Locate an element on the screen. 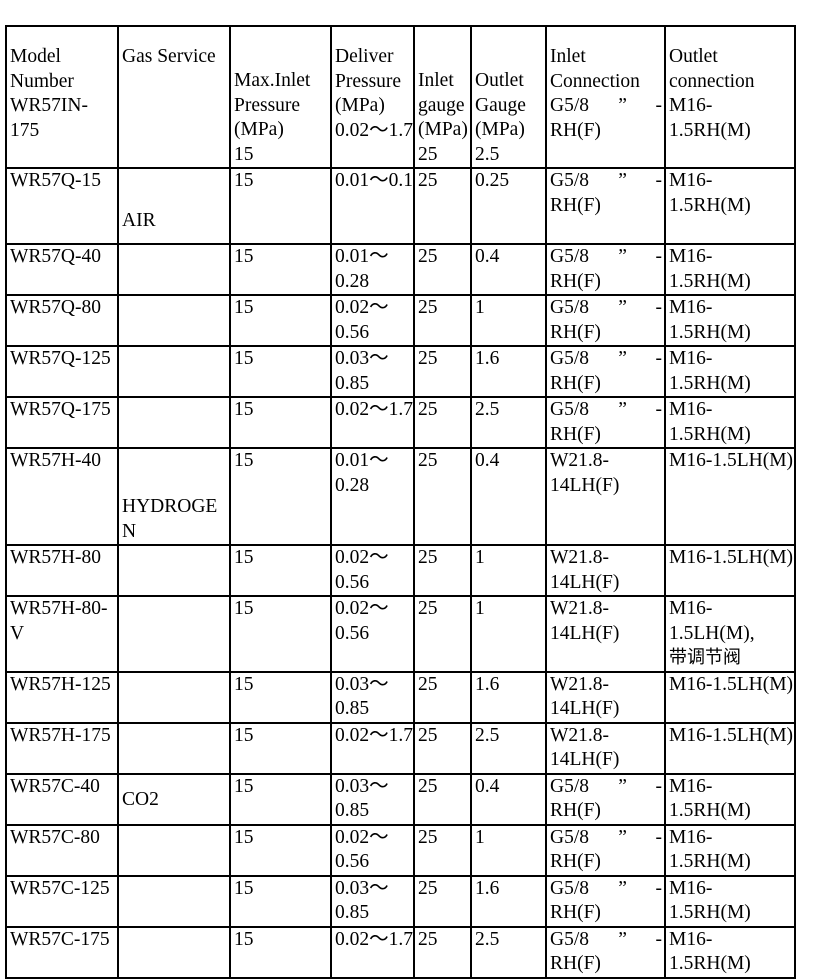 The image size is (834, 979). cell-gas-service: AIR is located at coordinates (174, 206).